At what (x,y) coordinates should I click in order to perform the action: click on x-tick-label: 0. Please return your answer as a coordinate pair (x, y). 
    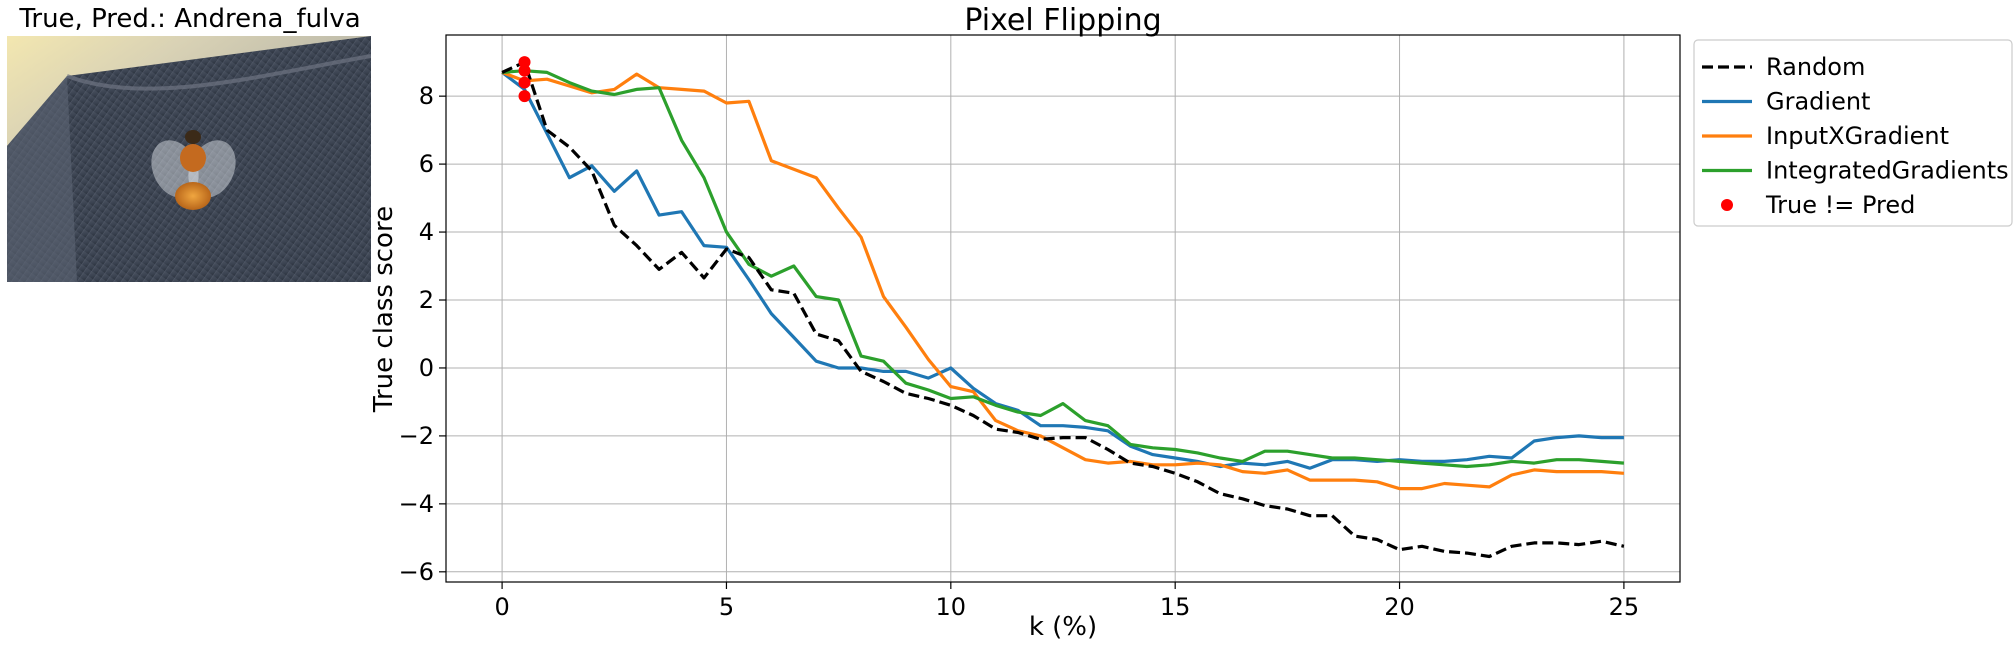
    Looking at the image, I should click on (501, 607).